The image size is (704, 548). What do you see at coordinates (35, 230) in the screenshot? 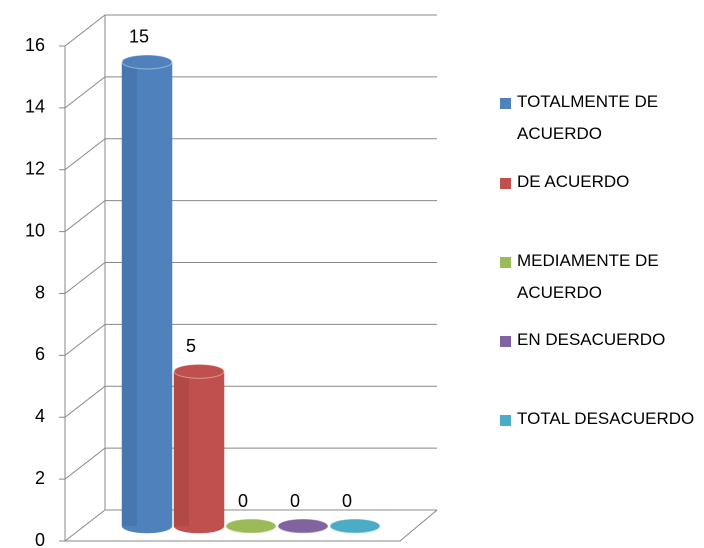
I see `y-tick-label: 10` at bounding box center [35, 230].